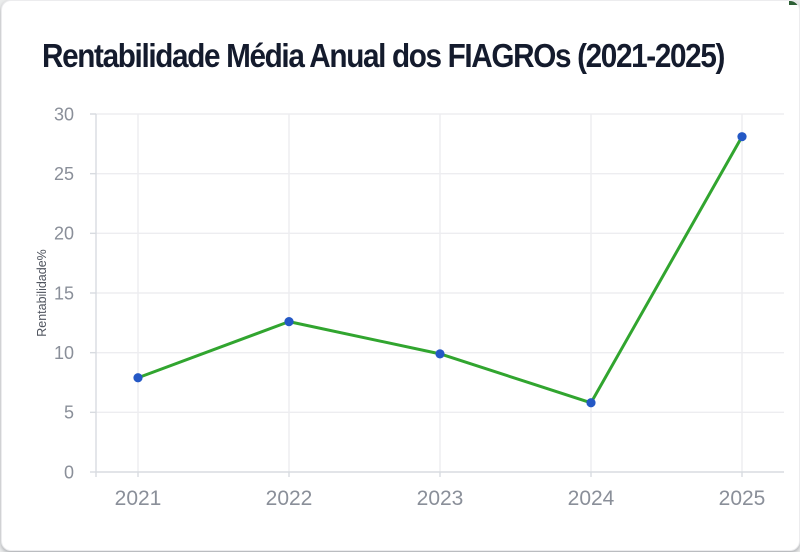  Describe the element at coordinates (64, 353) in the screenshot. I see `y-tick-label: 10` at that location.